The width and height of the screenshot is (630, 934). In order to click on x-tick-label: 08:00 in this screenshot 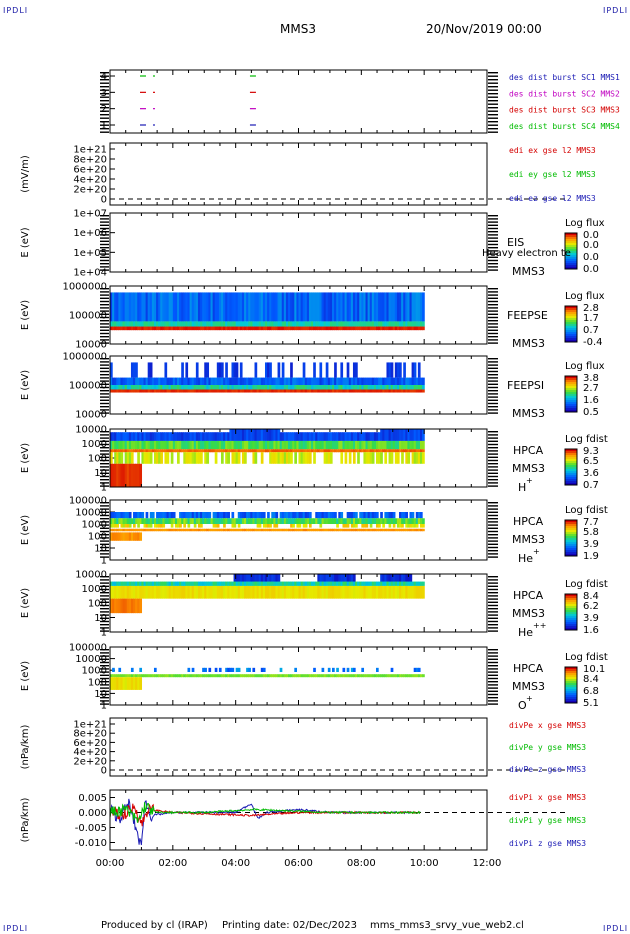, I will do `click(361, 863)`.